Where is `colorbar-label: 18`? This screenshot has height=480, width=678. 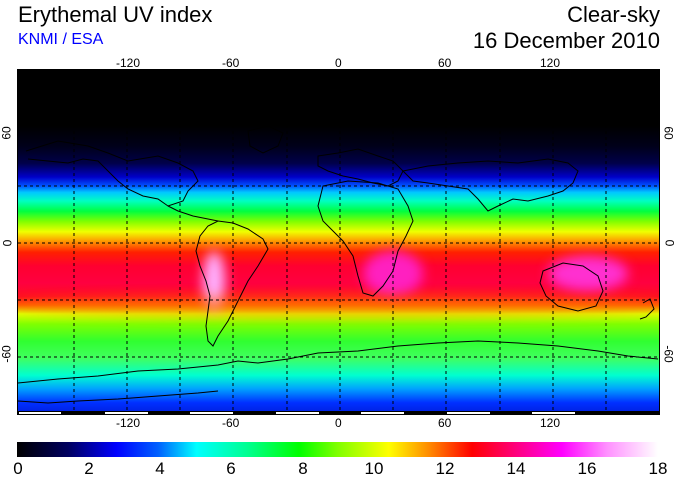
colorbar-label: 18 is located at coordinates (658, 468).